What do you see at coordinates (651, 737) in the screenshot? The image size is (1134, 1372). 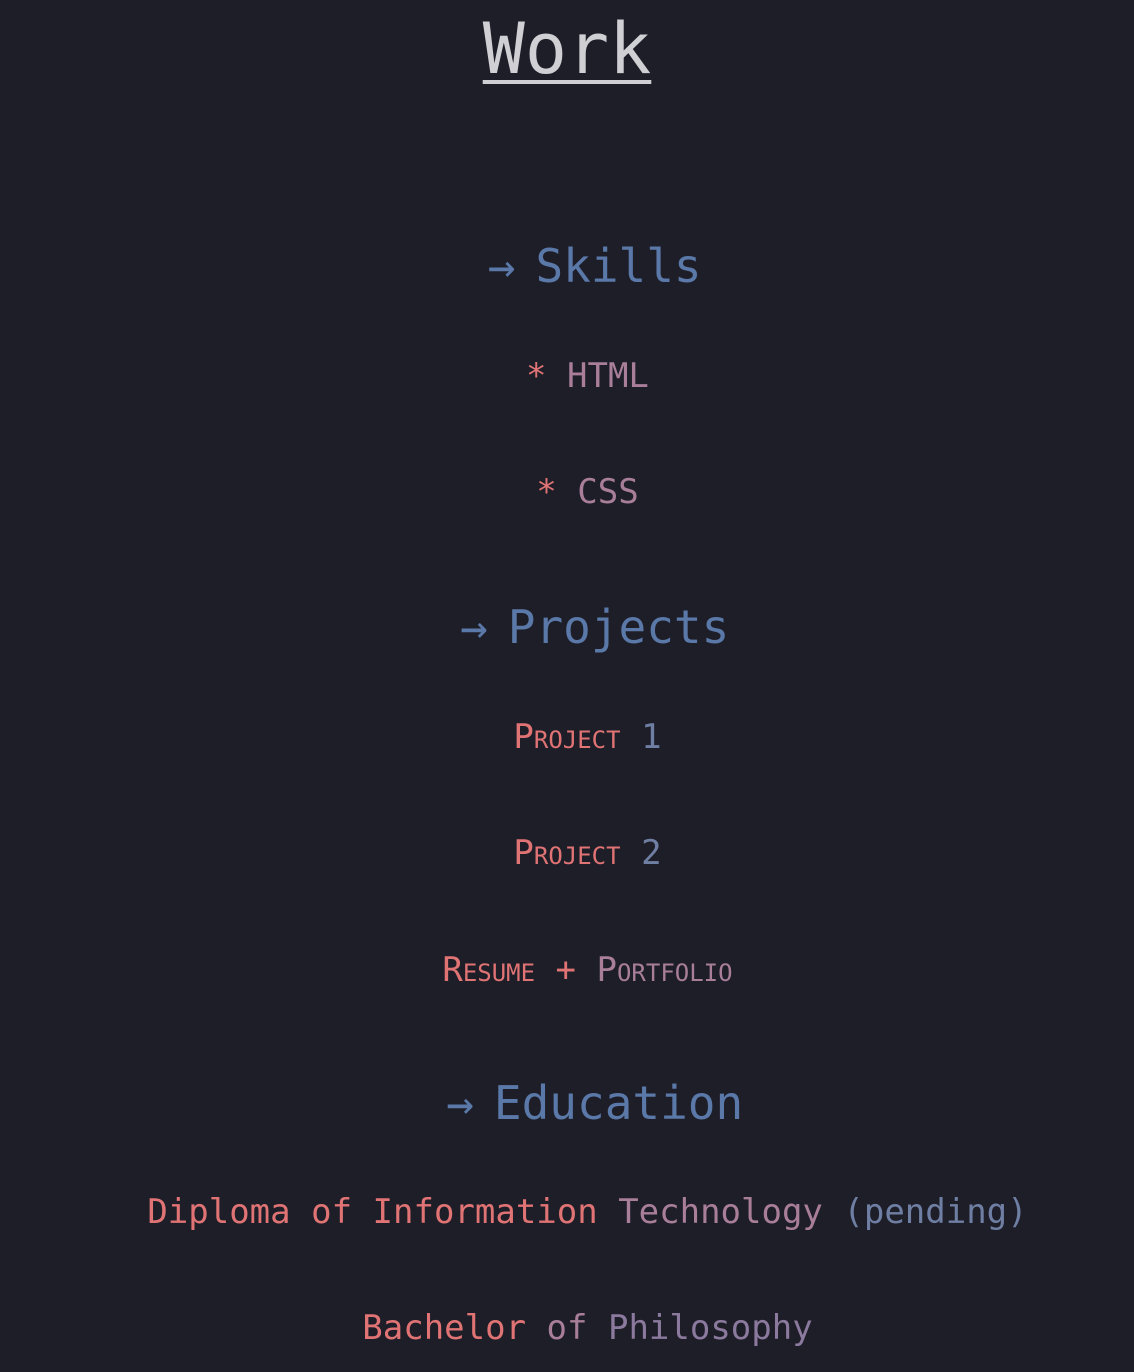 I see `project-number: 1` at bounding box center [651, 737].